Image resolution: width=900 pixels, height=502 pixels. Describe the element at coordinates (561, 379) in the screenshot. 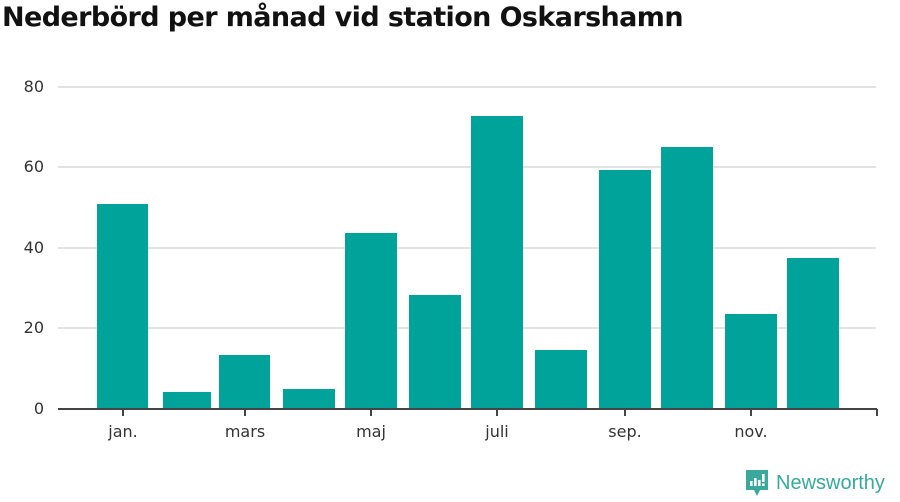

I see `bar-aug` at that location.